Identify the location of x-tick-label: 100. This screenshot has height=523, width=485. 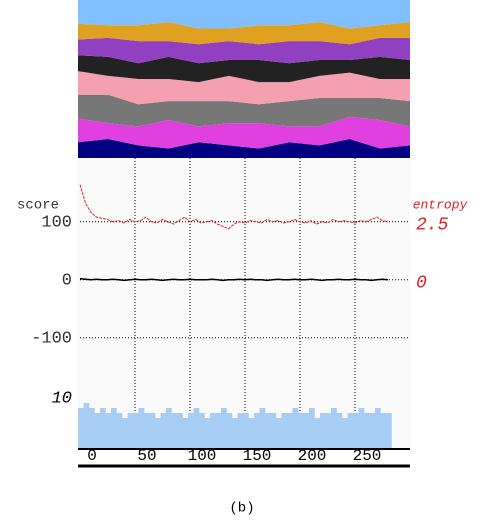
(202, 456).